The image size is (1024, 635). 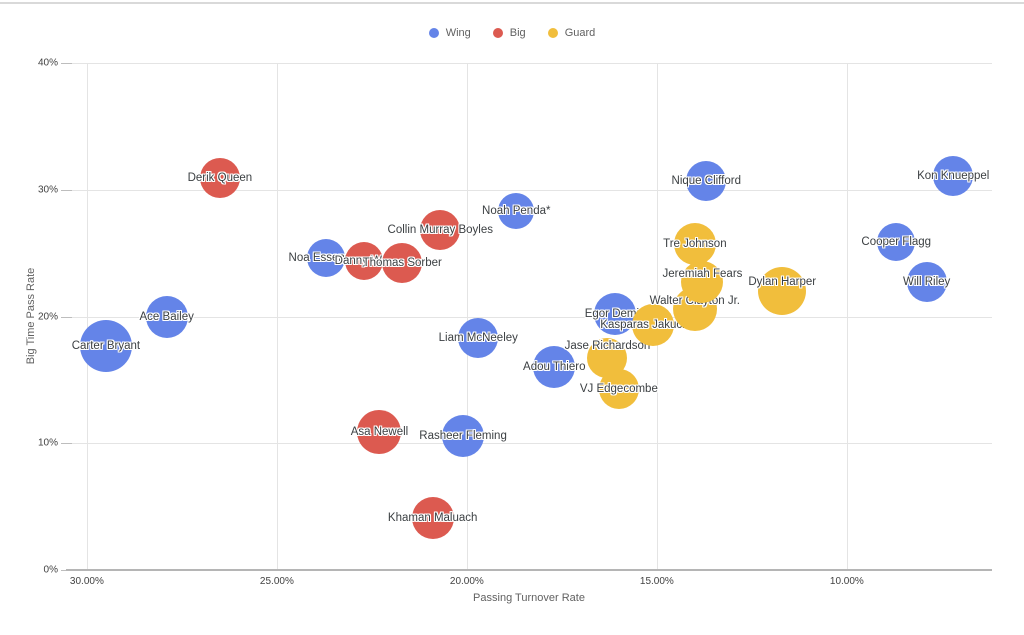 I want to click on point-label-jase-richardson: Jase Richardson, so click(x=607, y=346).